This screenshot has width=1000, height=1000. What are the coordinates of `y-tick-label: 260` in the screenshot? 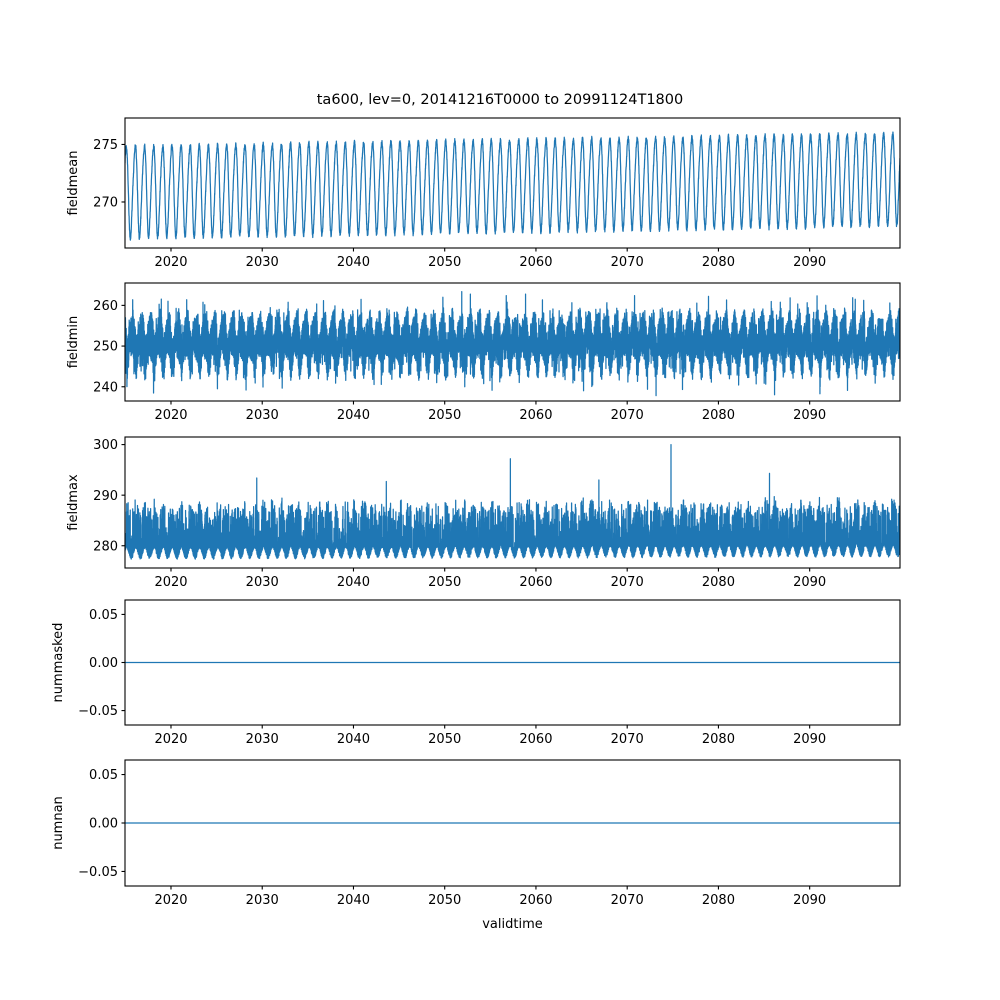 It's located at (105, 306).